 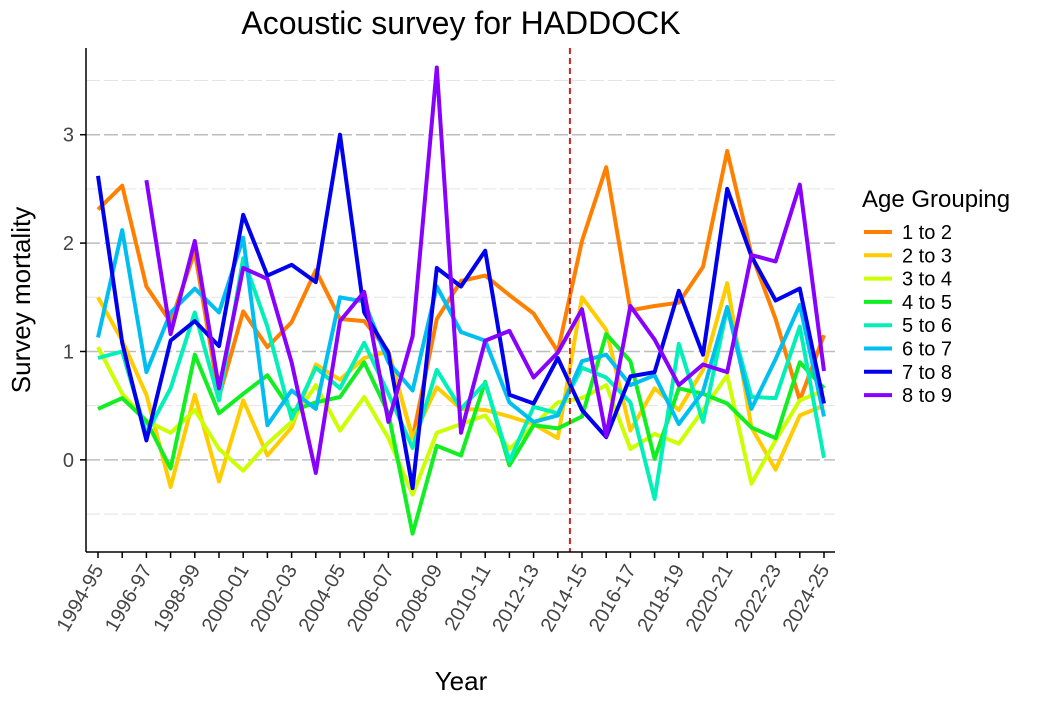 What do you see at coordinates (927, 350) in the screenshot?
I see `legend-label: 6 to 7` at bounding box center [927, 350].